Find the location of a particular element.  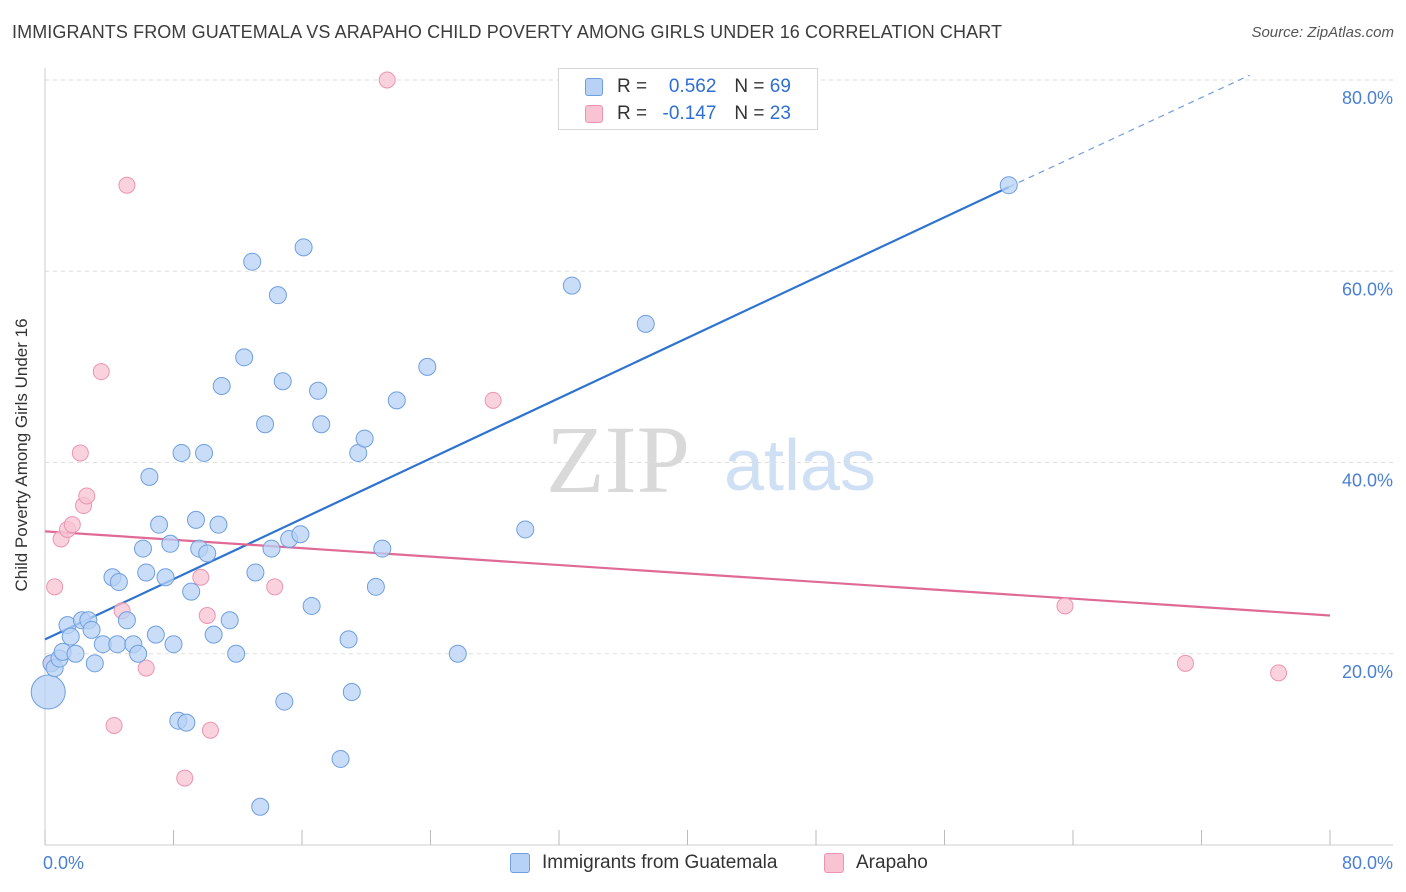

y-tick-label: 20.0% is located at coordinates (1367, 672).